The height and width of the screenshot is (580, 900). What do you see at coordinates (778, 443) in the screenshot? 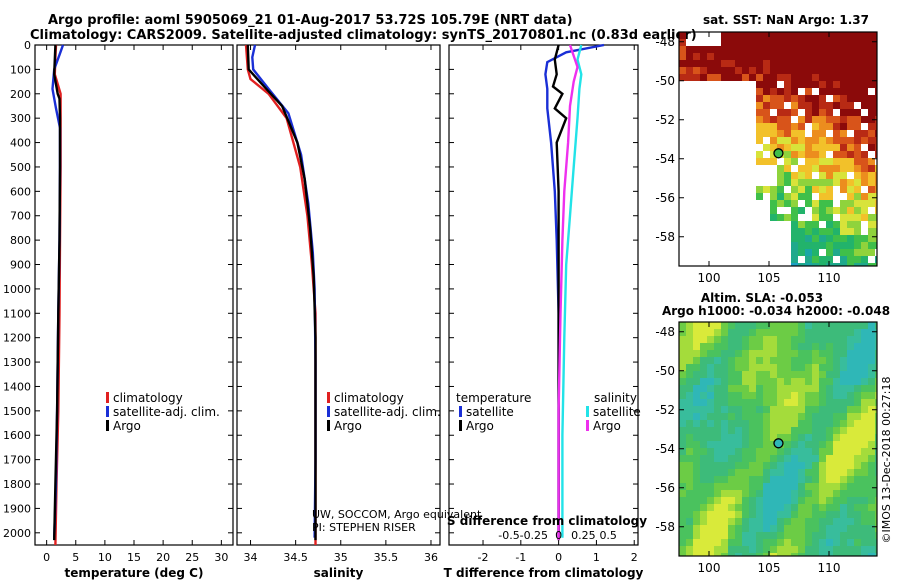
I see `alt-argo-marker` at bounding box center [778, 443].